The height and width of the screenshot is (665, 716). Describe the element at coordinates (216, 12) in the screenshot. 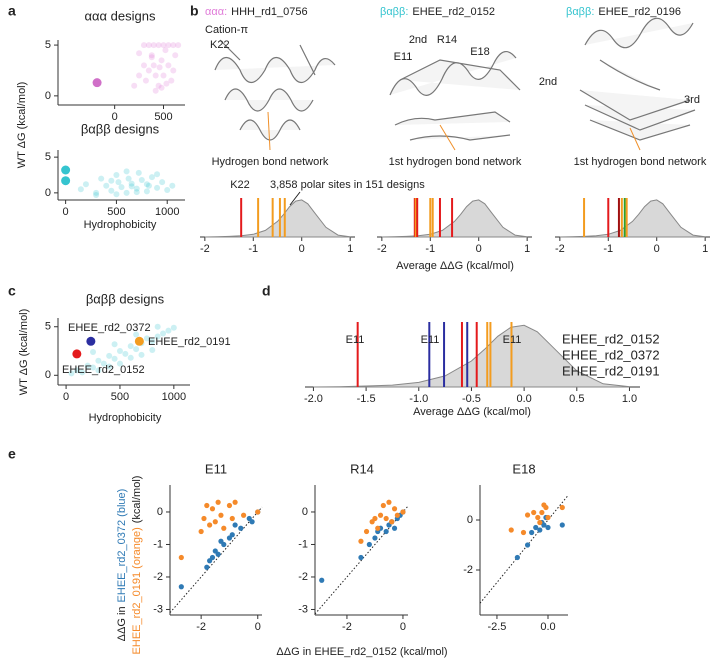

I see `structure-prefix: ααα:` at that location.